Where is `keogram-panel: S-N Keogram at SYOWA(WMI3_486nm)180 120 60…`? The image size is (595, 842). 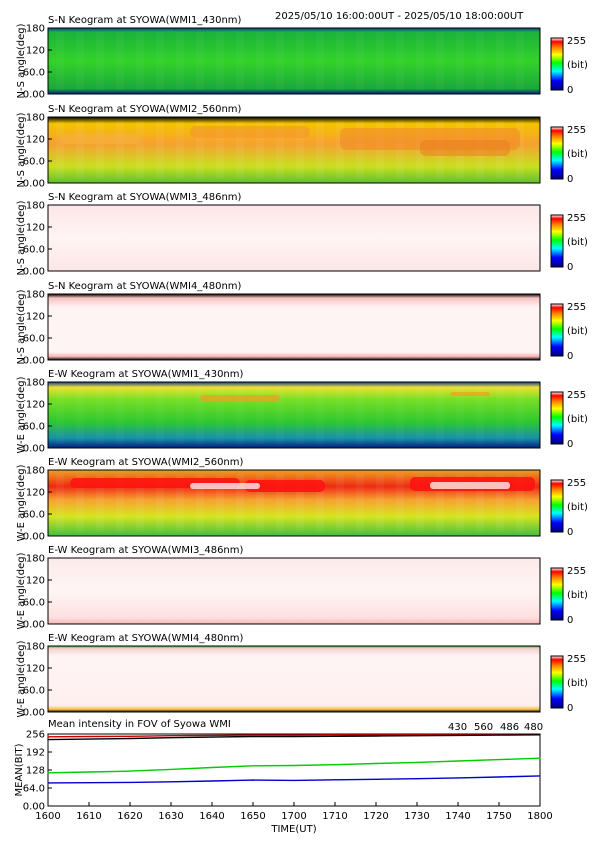
keogram-panel: S-N Keogram at SYOWA(WMI3_486nm)180 120 60… is located at coordinates (302, 235).